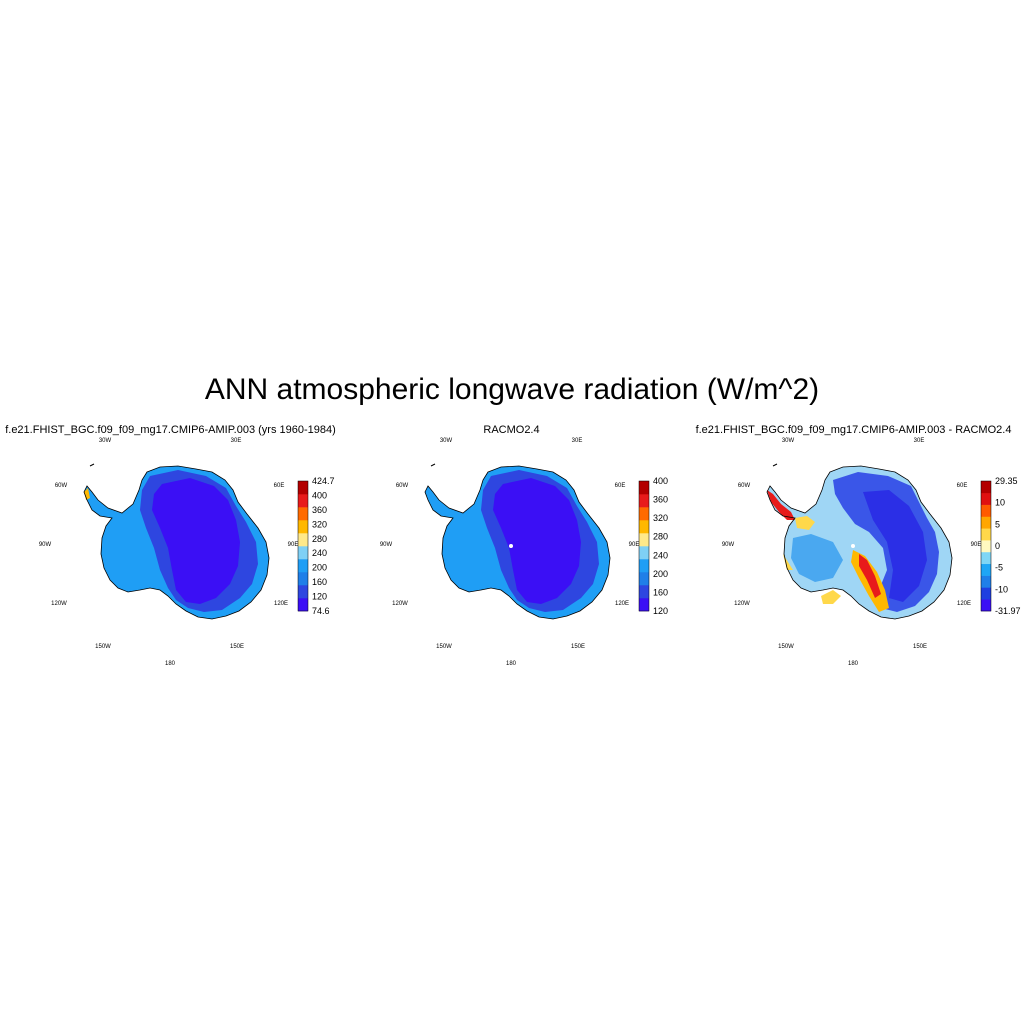 The width and height of the screenshot is (1024, 1024). What do you see at coordinates (999, 568) in the screenshot?
I see `colorbar-label: -5` at bounding box center [999, 568].